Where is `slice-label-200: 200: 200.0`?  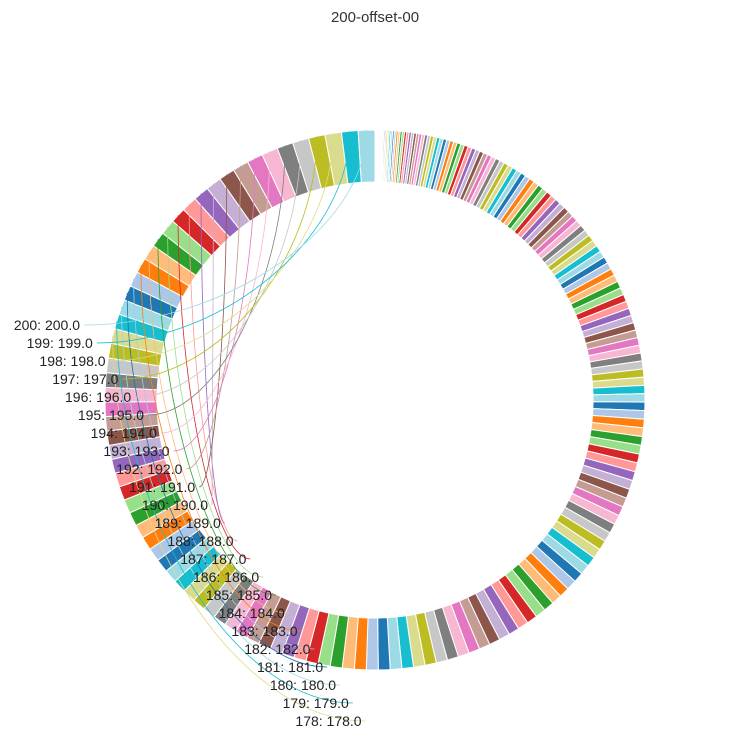 slice-label-200: 200: 200.0 is located at coordinates (47, 325).